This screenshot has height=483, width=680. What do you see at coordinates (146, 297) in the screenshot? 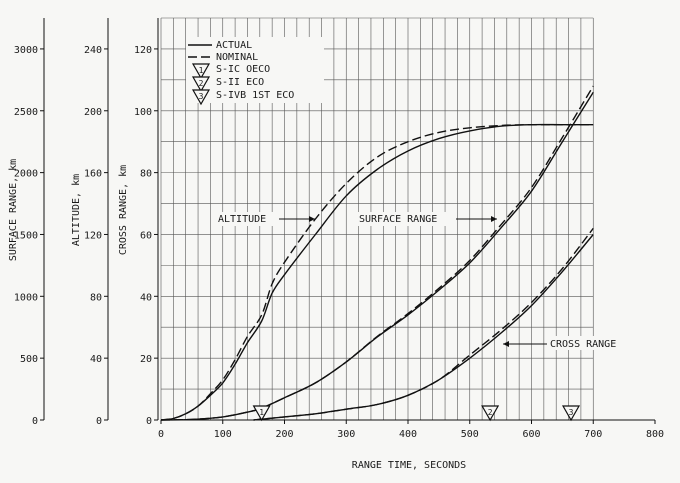
I see `cross-tick-label: 40` at bounding box center [146, 297].